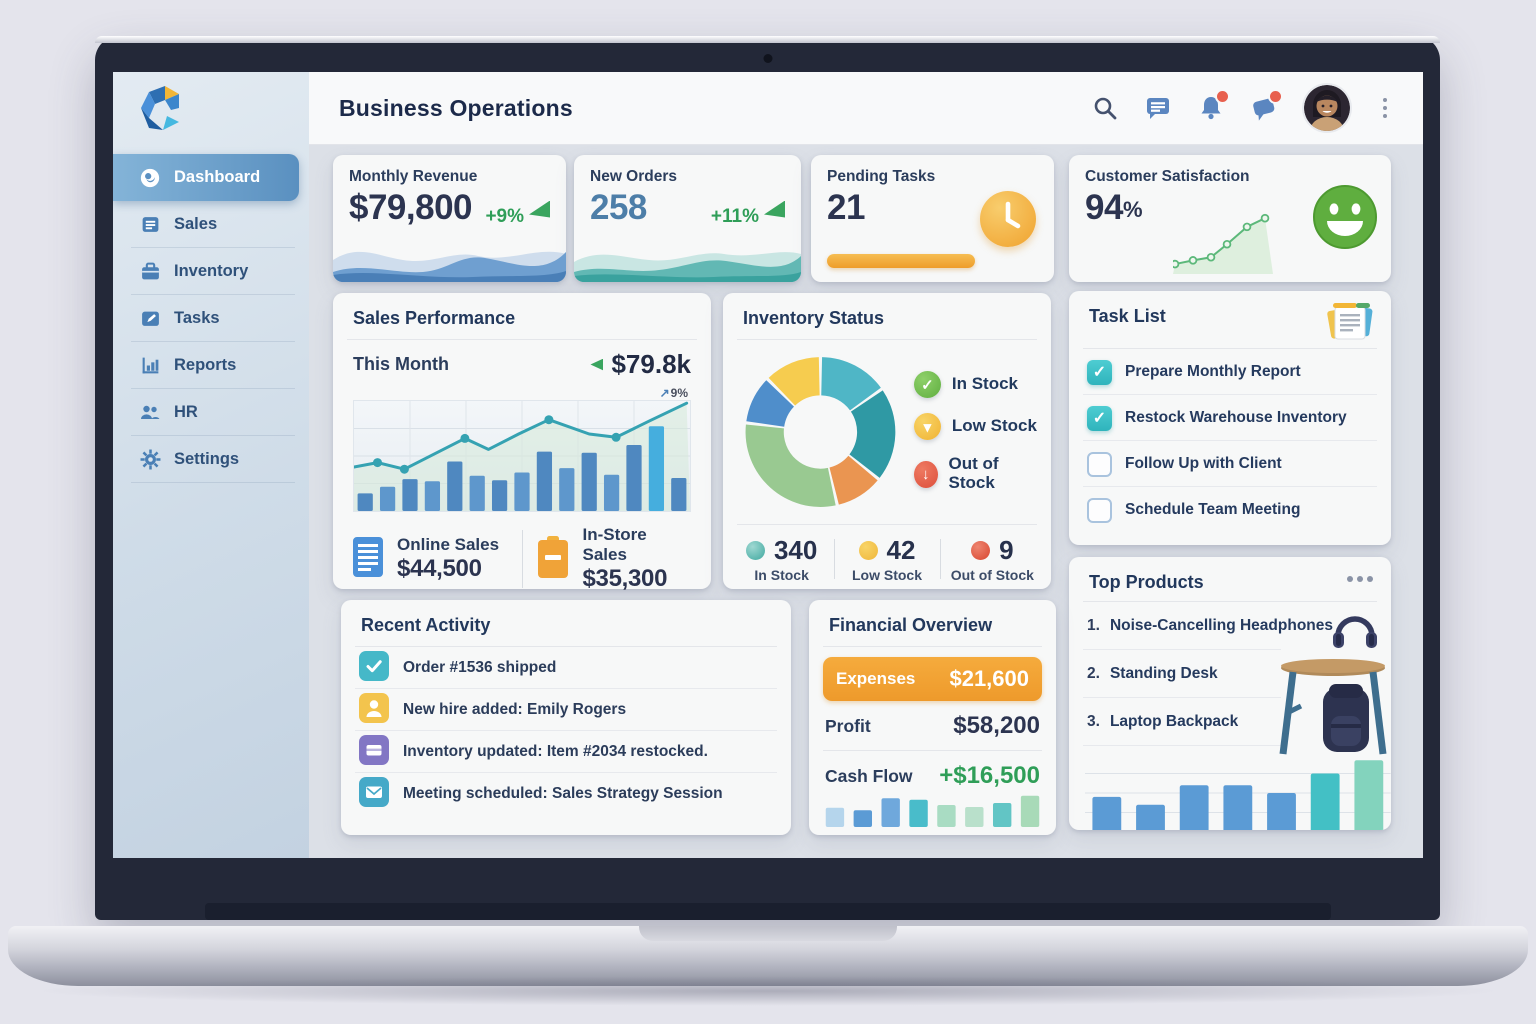 This screenshot has width=1536, height=1024. I want to click on dashboard-icon, so click(150, 178).